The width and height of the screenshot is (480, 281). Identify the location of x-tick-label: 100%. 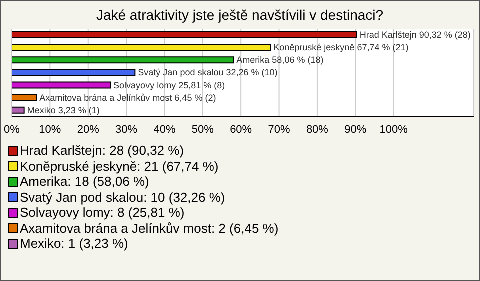
(394, 130).